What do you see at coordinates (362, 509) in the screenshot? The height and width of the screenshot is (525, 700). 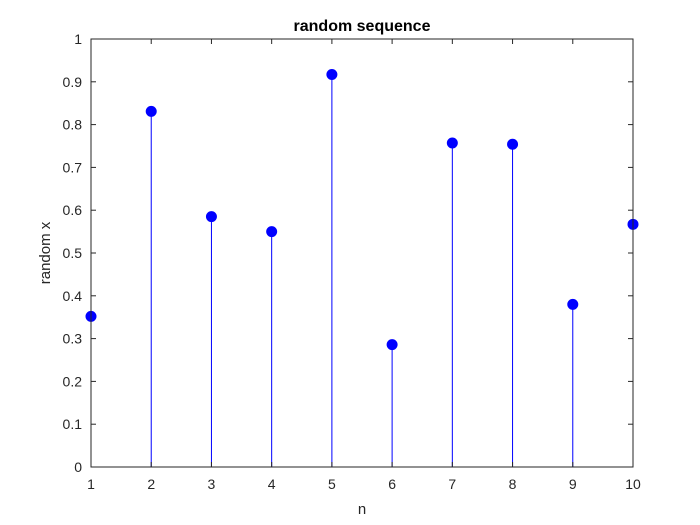 I see `x-axis-label: n` at bounding box center [362, 509].